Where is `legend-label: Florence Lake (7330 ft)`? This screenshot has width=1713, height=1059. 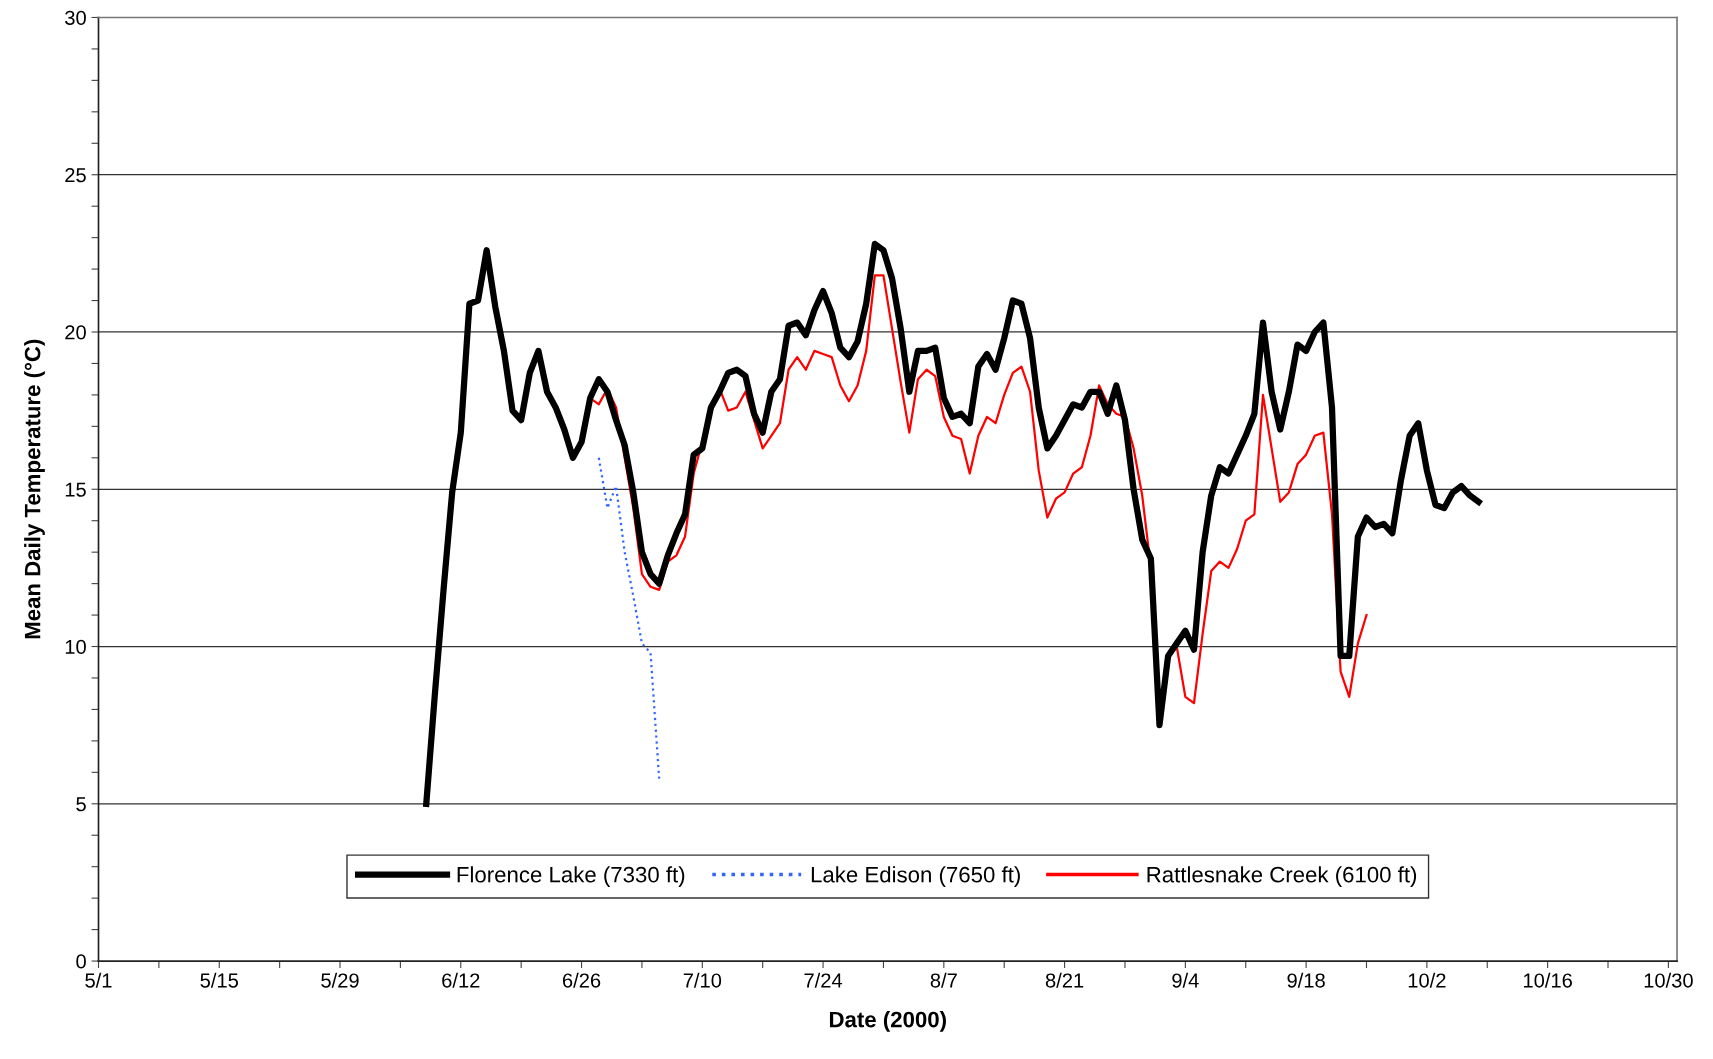
legend-label: Florence Lake (7330 ft) is located at coordinates (571, 876).